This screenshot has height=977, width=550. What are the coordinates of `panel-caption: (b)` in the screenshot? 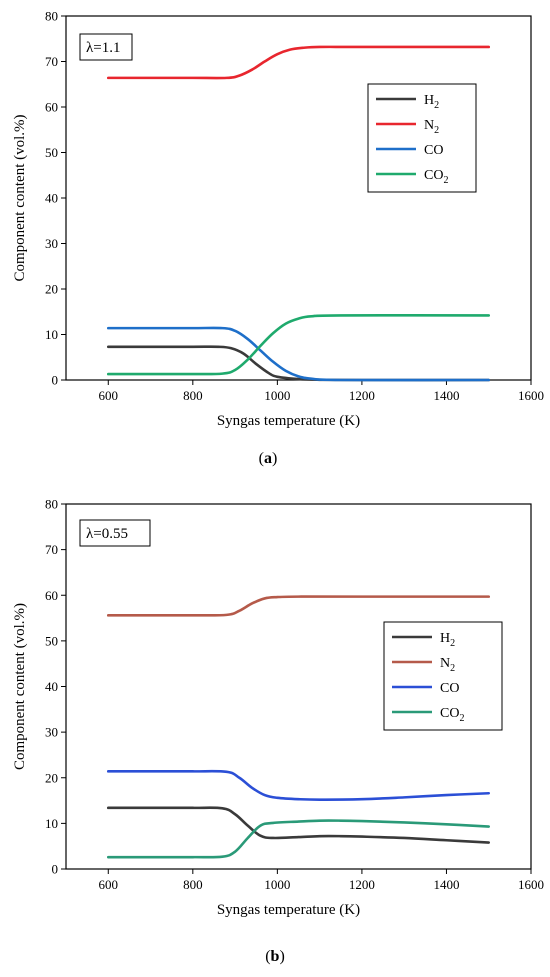 It's located at (275, 956).